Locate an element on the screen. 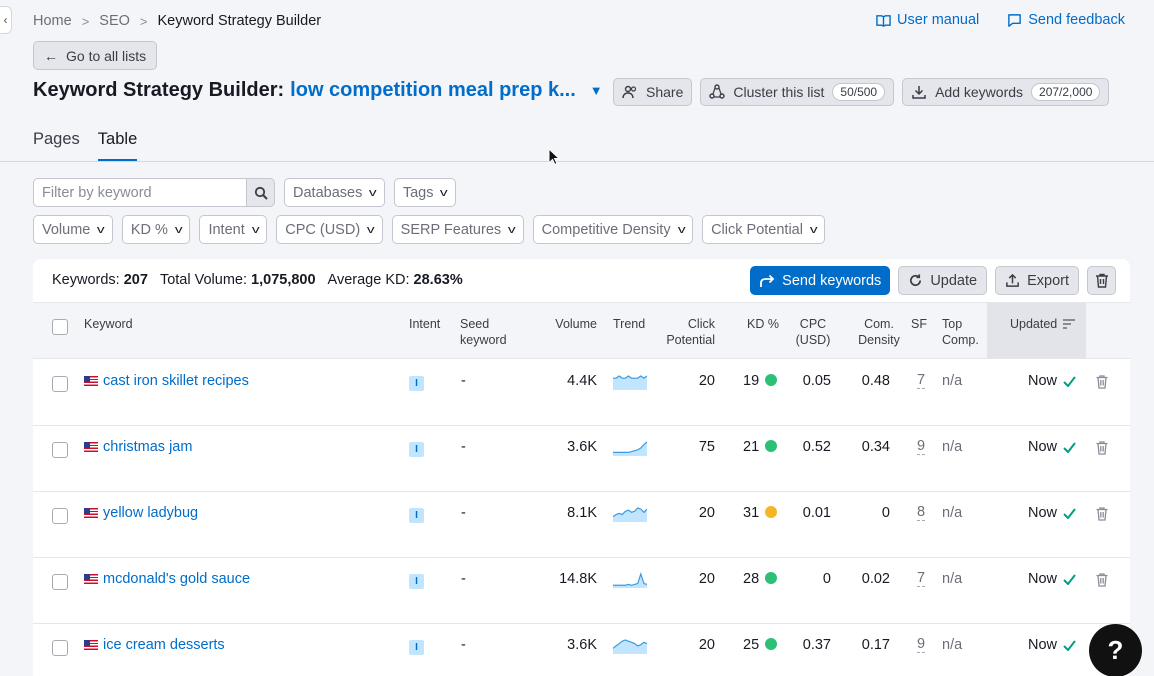  keyword-link: ice cream desserts is located at coordinates (154, 645).